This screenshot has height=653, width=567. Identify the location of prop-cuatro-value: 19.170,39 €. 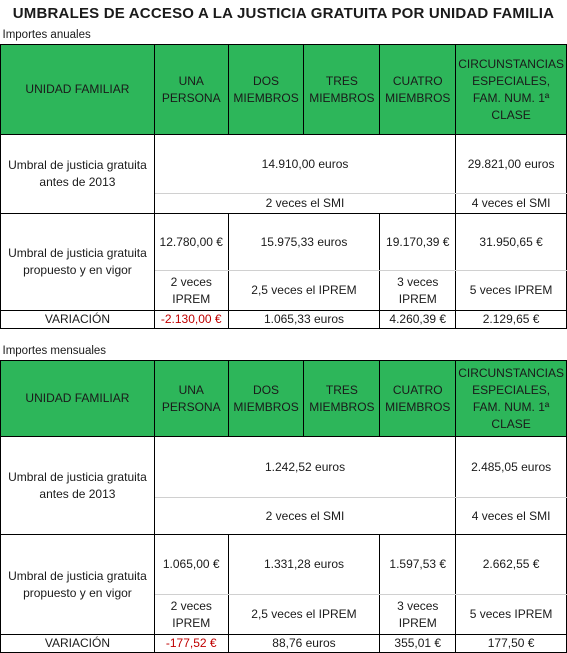
(418, 242).